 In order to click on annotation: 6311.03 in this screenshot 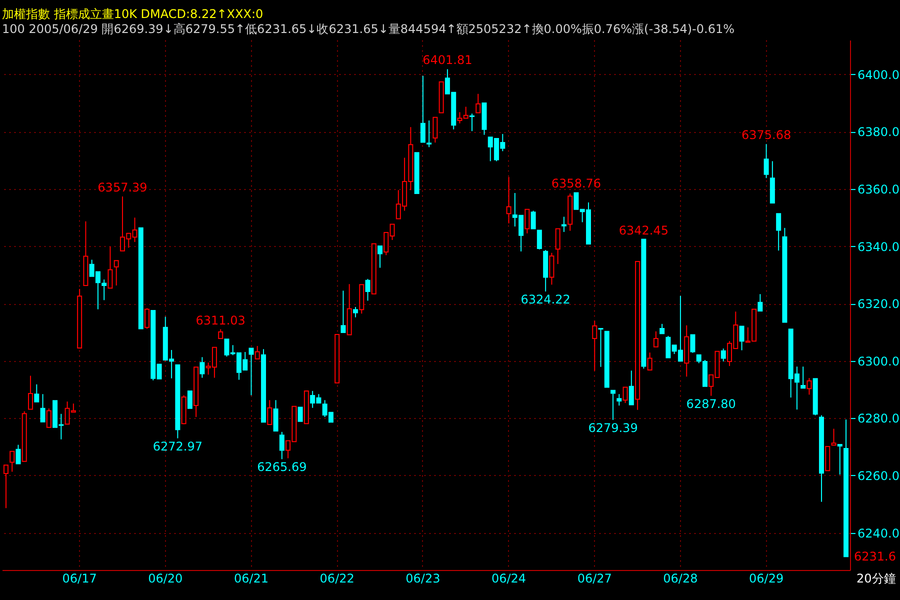, I will do `click(221, 320)`.